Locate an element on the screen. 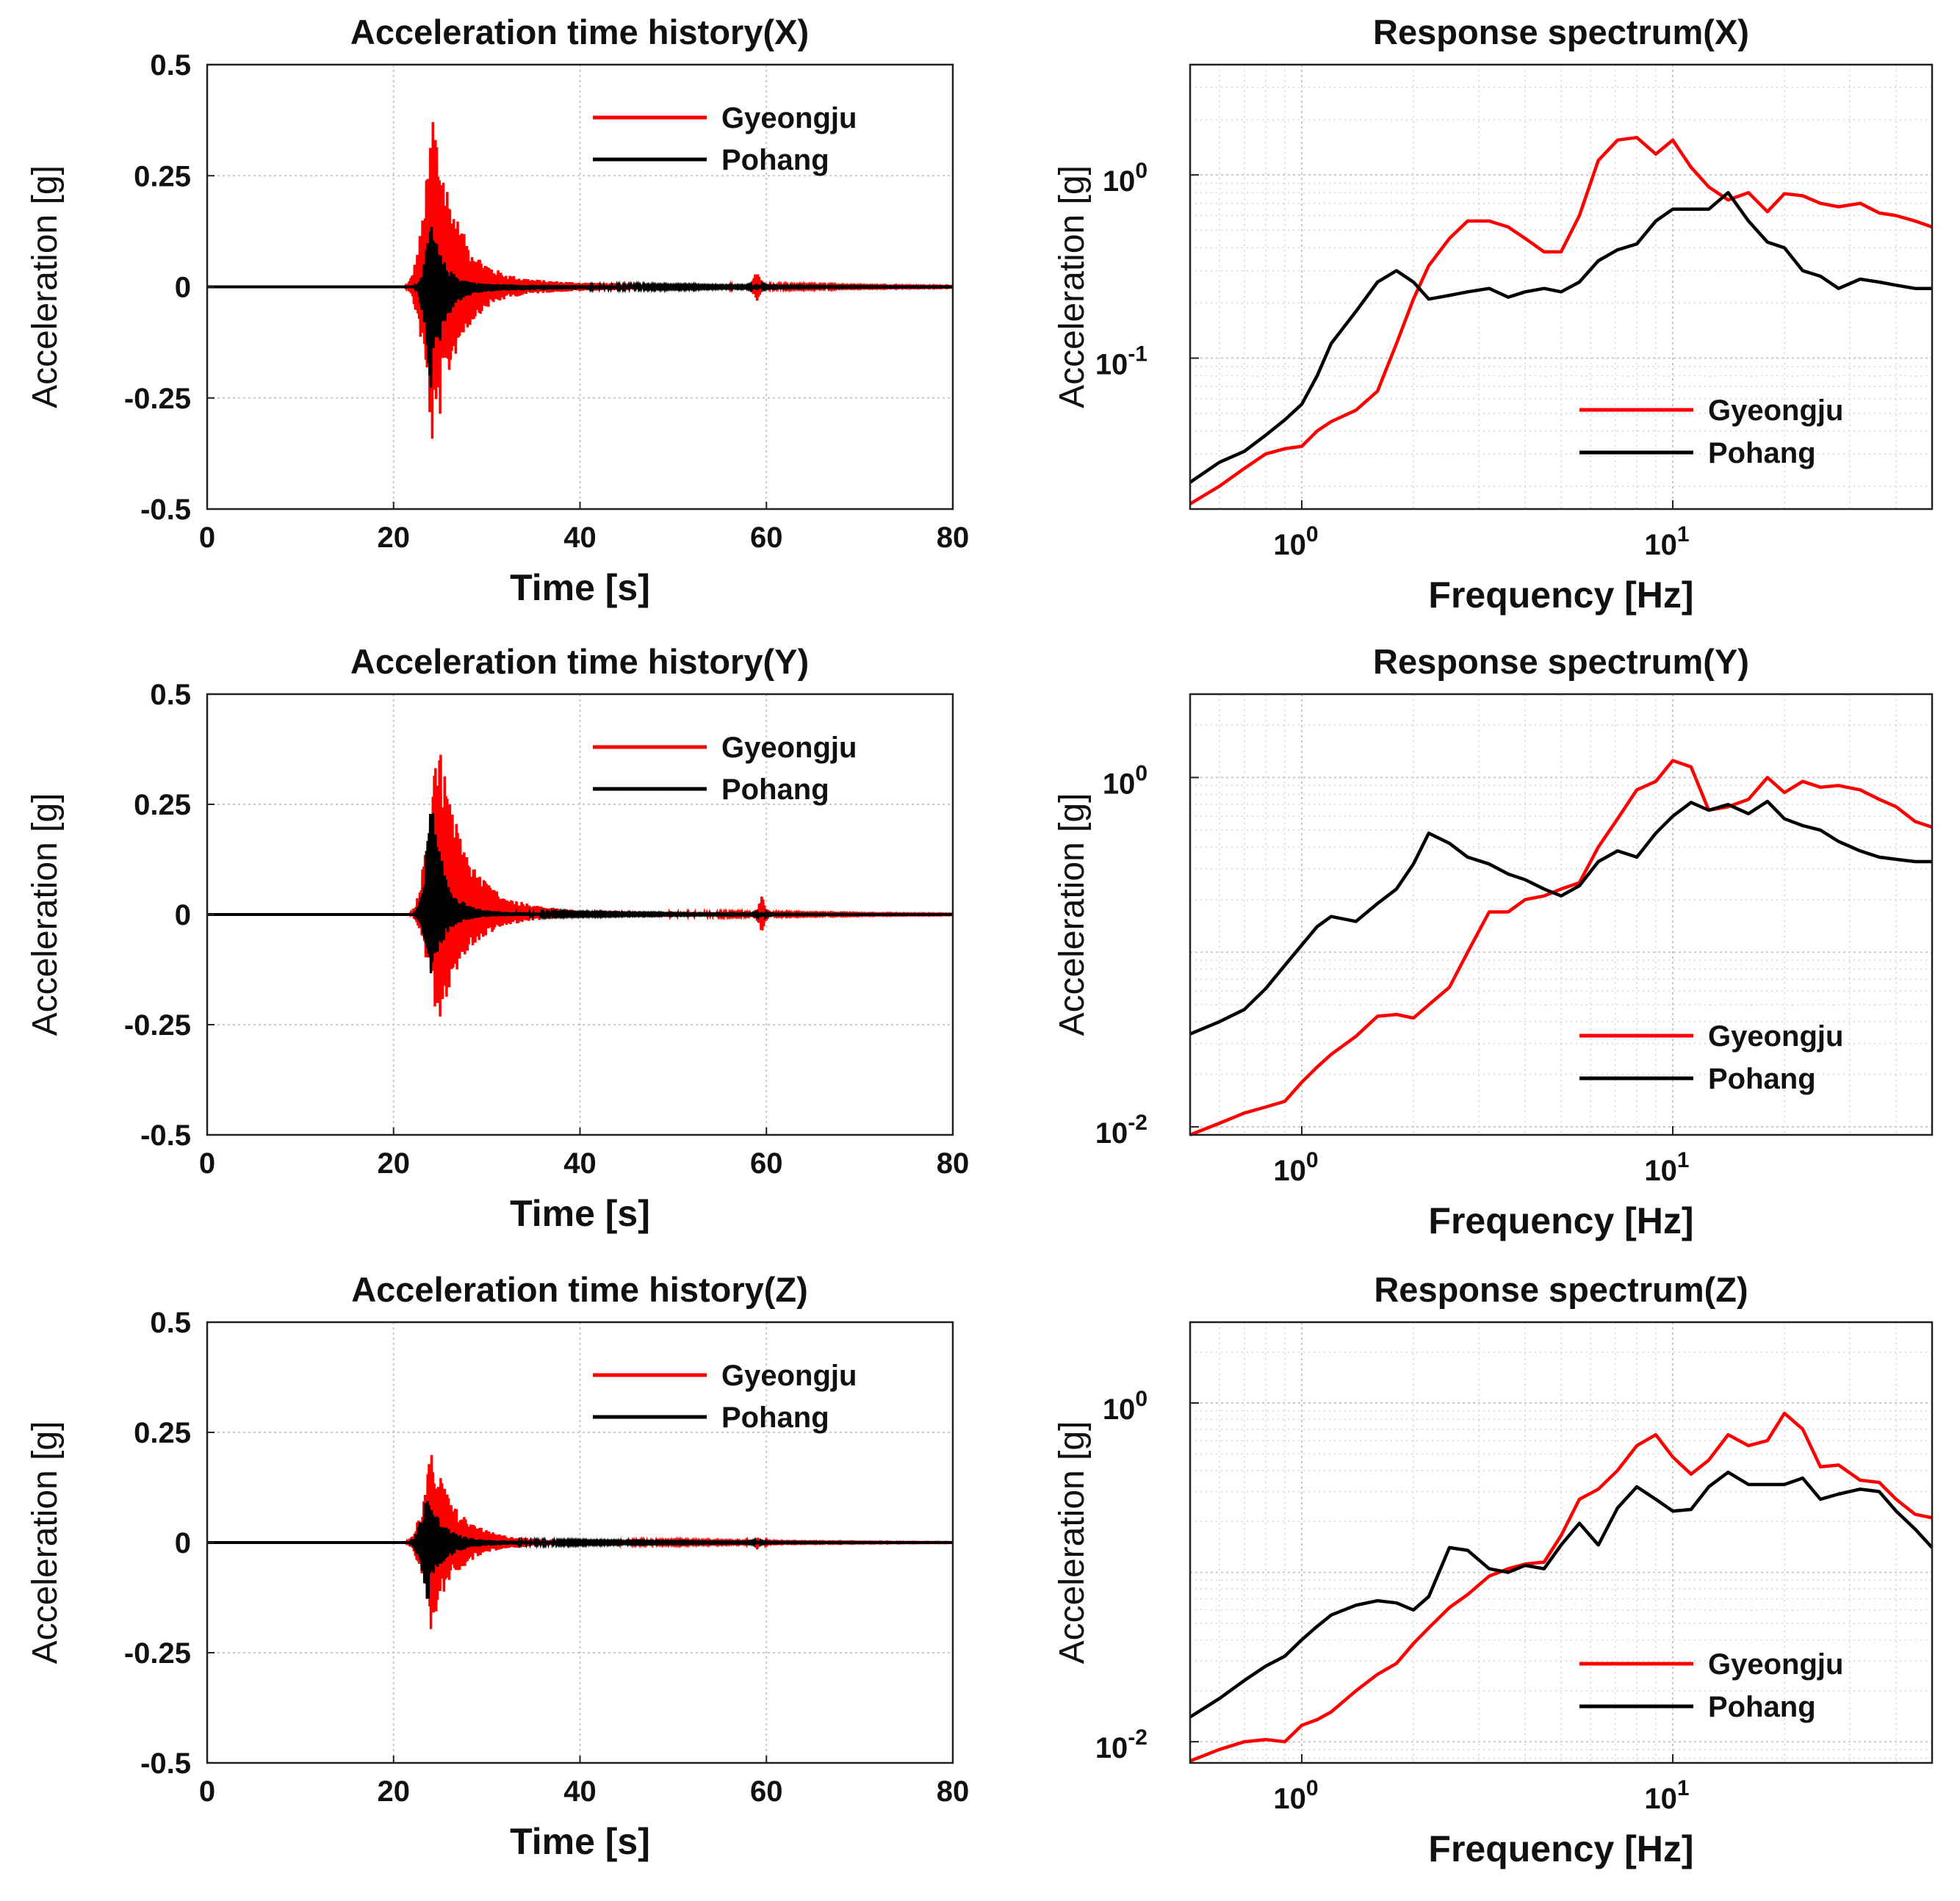 The image size is (1960, 1901). chart-title: Acceleration time history(Y) is located at coordinates (579, 662).